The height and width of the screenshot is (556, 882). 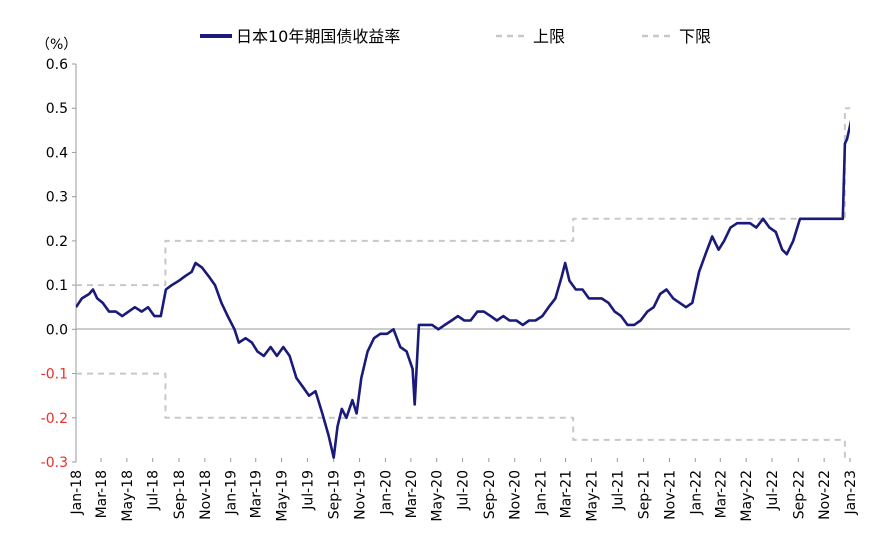 I want to click on legend-label-upper: 上限, so click(x=549, y=36).